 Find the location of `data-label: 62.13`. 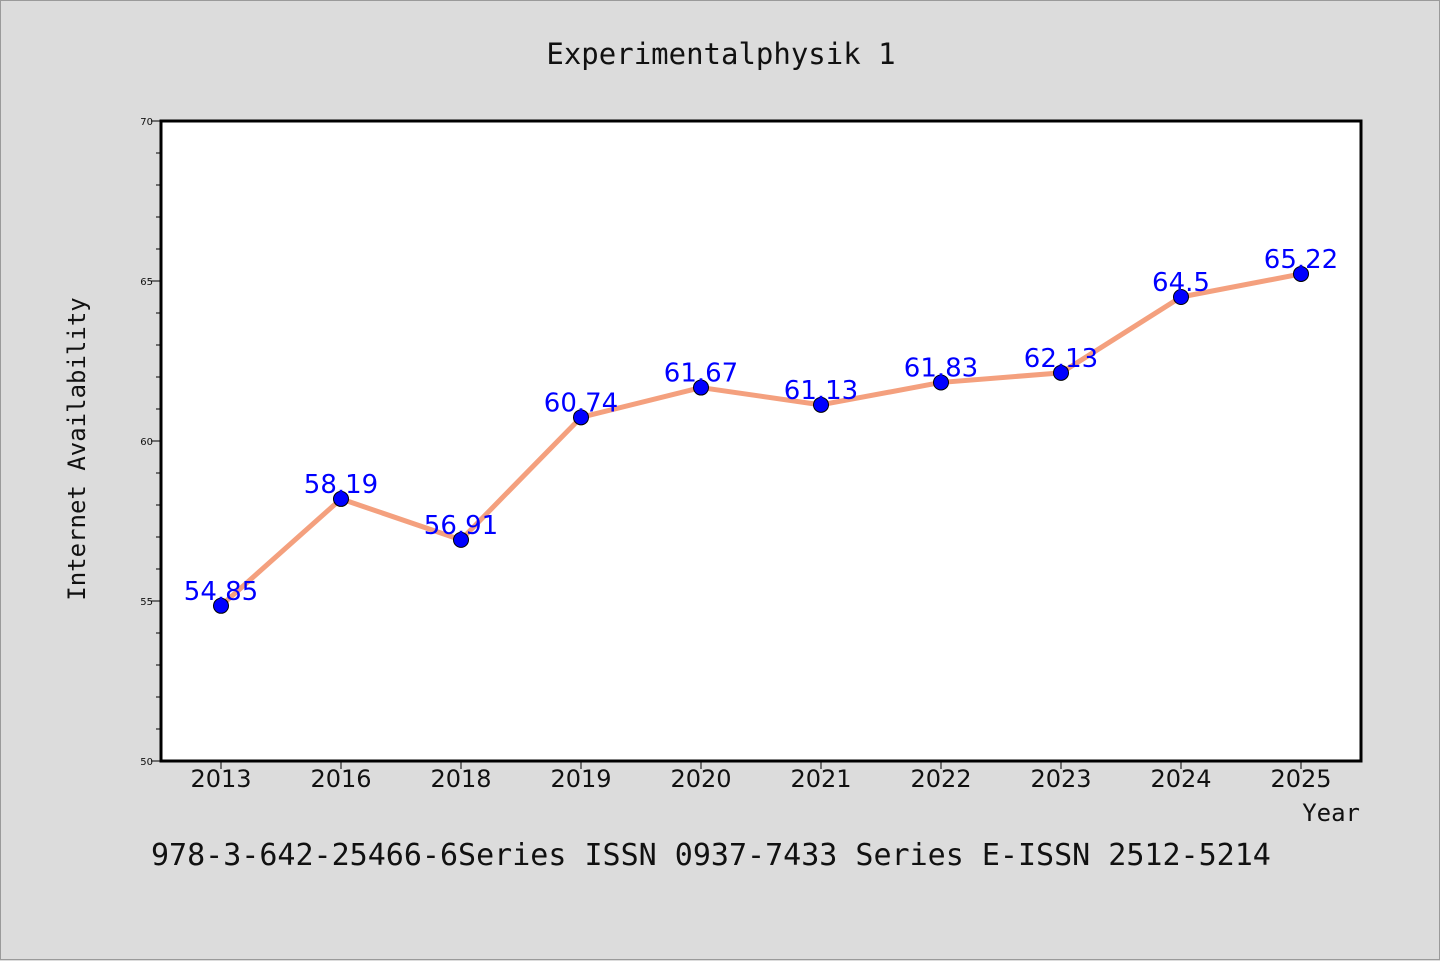

data-label: 62.13 is located at coordinates (1061, 359).